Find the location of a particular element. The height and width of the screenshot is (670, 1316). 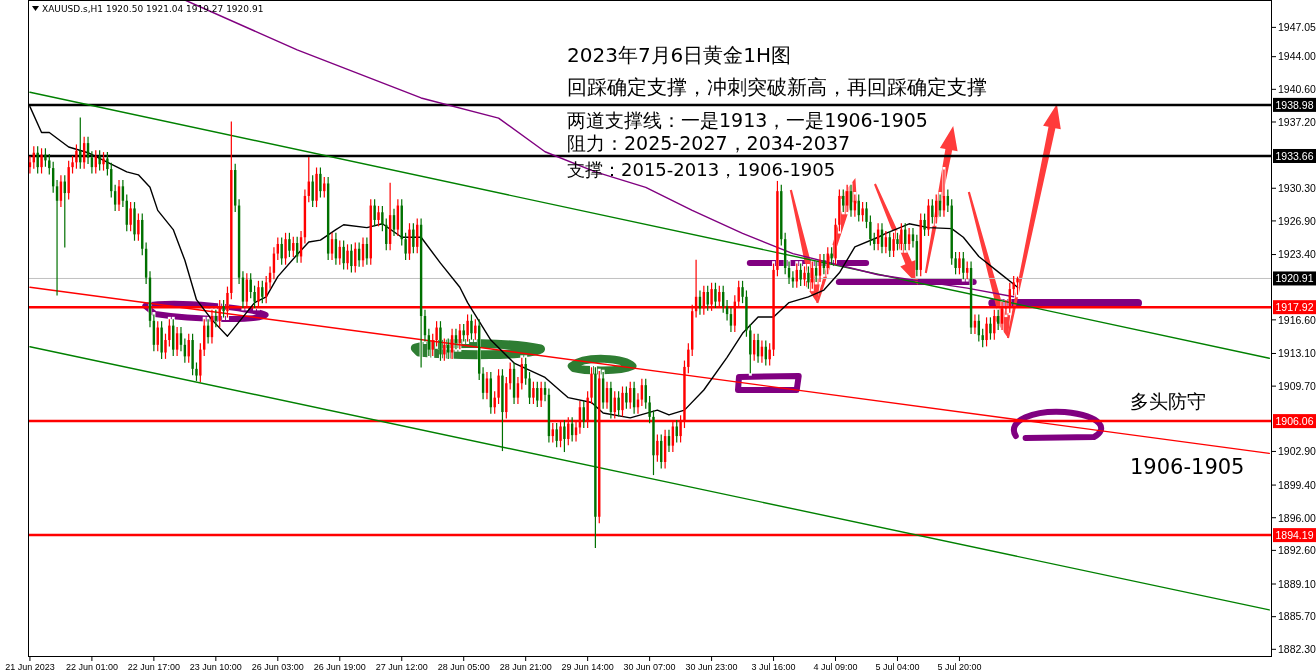

y-tick-label: 1902.90 is located at coordinates (1297, 451).